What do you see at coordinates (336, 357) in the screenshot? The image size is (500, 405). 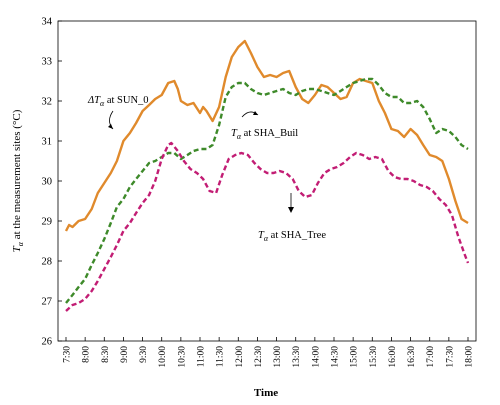 I see `x-tick-label: 14:30` at bounding box center [336, 357].